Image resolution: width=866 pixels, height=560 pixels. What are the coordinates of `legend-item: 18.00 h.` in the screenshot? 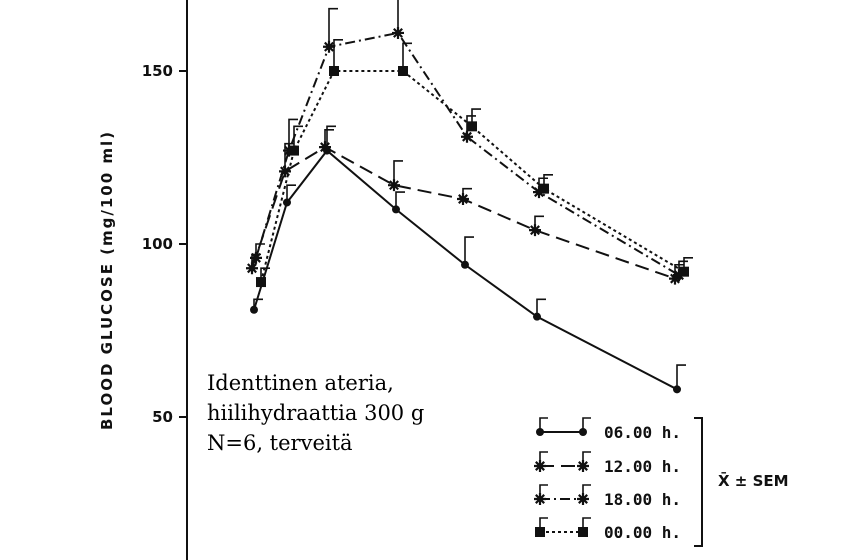 It's located at (607, 496).